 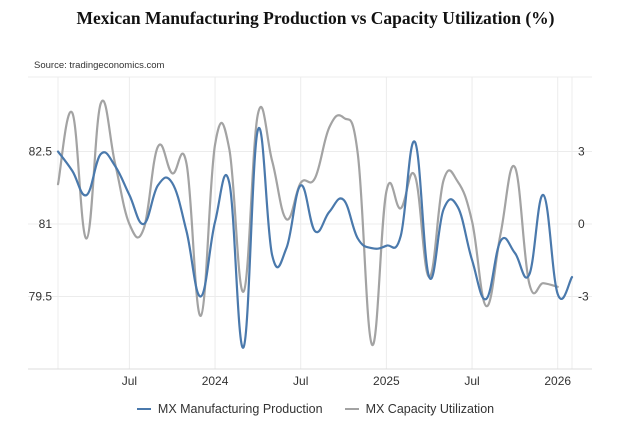 I want to click on legend-item-capacity-utilization: MX Capacity Utilization, so click(x=419, y=409).